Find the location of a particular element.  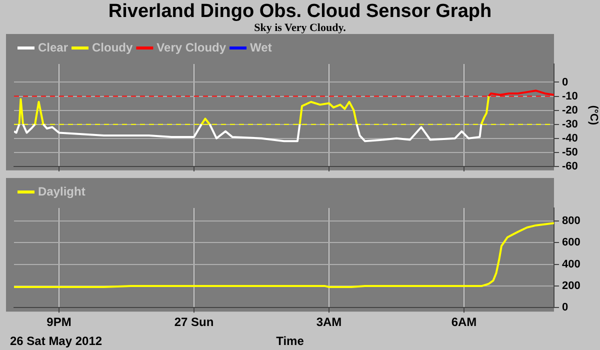

y-tick-label: -20 is located at coordinates (570, 110).